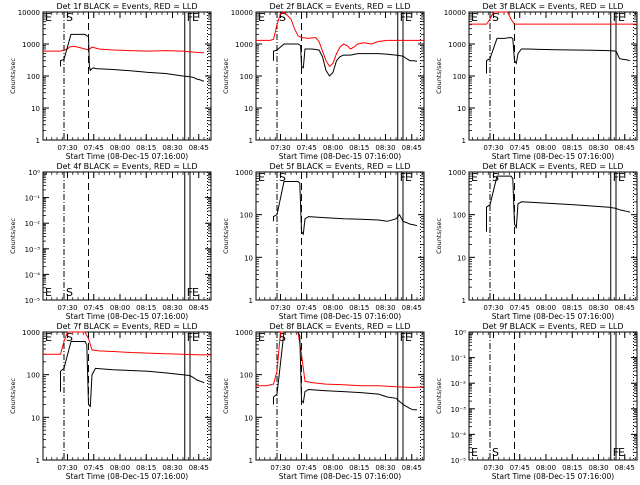 The image size is (640, 485). Describe the element at coordinates (339, 166) in the screenshot. I see `chart-title: Det 5f BLACK = Events, RED = LLD` at that location.